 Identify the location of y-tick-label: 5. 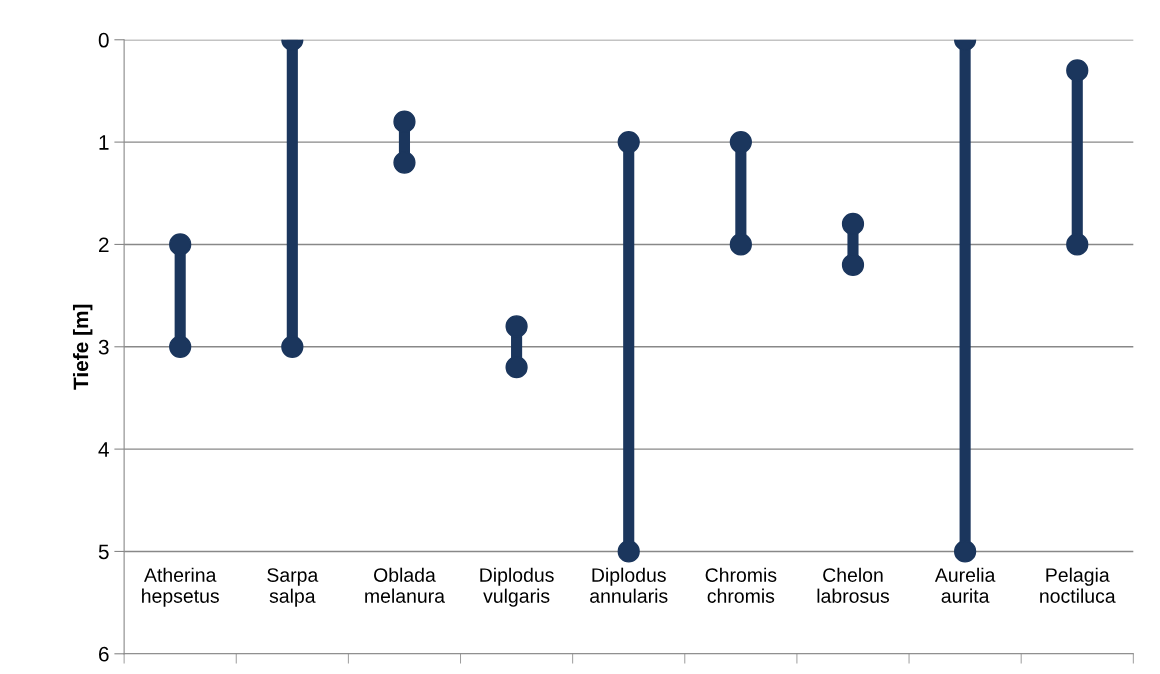
(103, 552).